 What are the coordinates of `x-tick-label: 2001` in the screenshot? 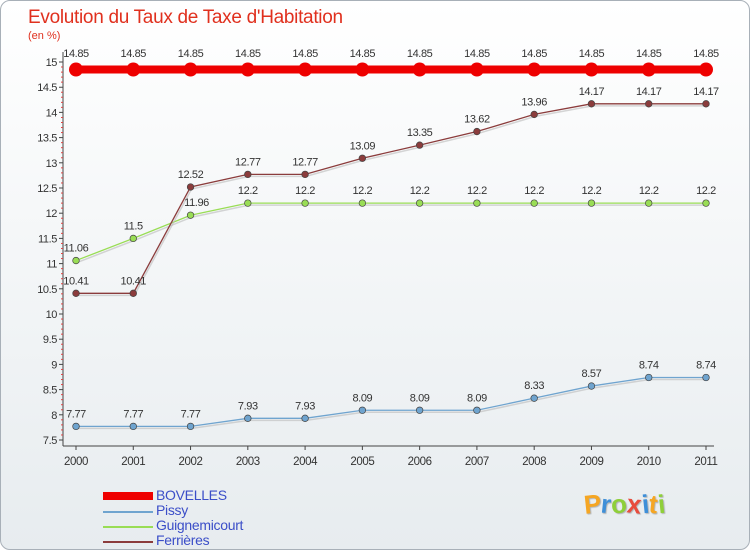 It's located at (133, 462).